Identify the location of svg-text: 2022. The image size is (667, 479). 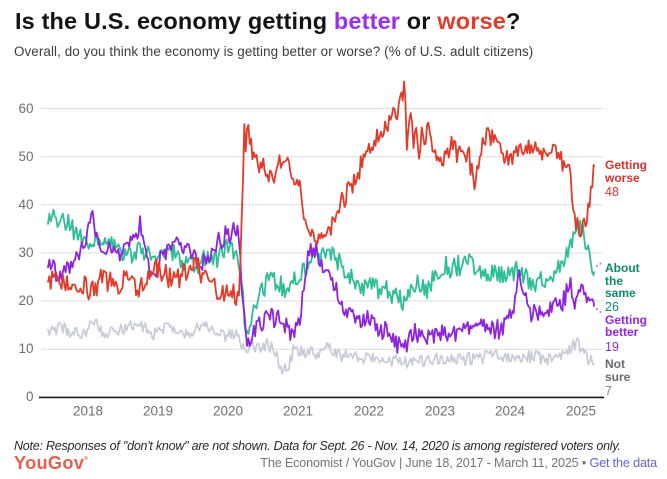
(369, 411).